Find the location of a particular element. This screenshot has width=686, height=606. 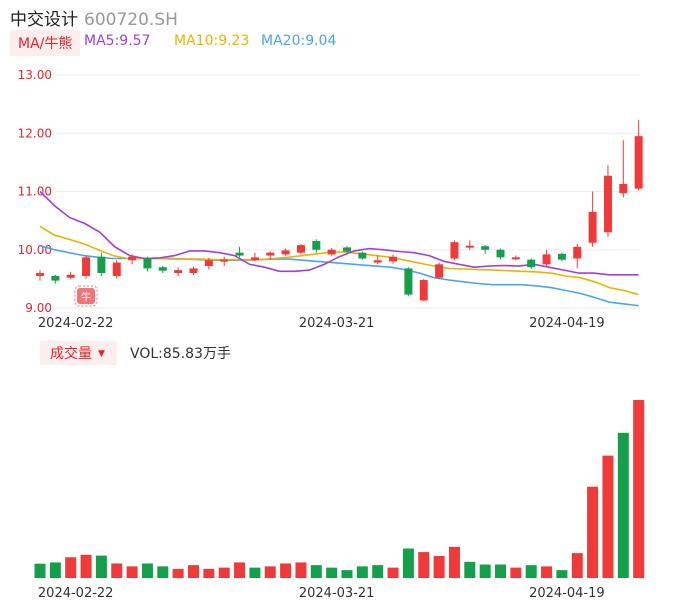

volume-value: VOL:85.83万手 is located at coordinates (180, 354).